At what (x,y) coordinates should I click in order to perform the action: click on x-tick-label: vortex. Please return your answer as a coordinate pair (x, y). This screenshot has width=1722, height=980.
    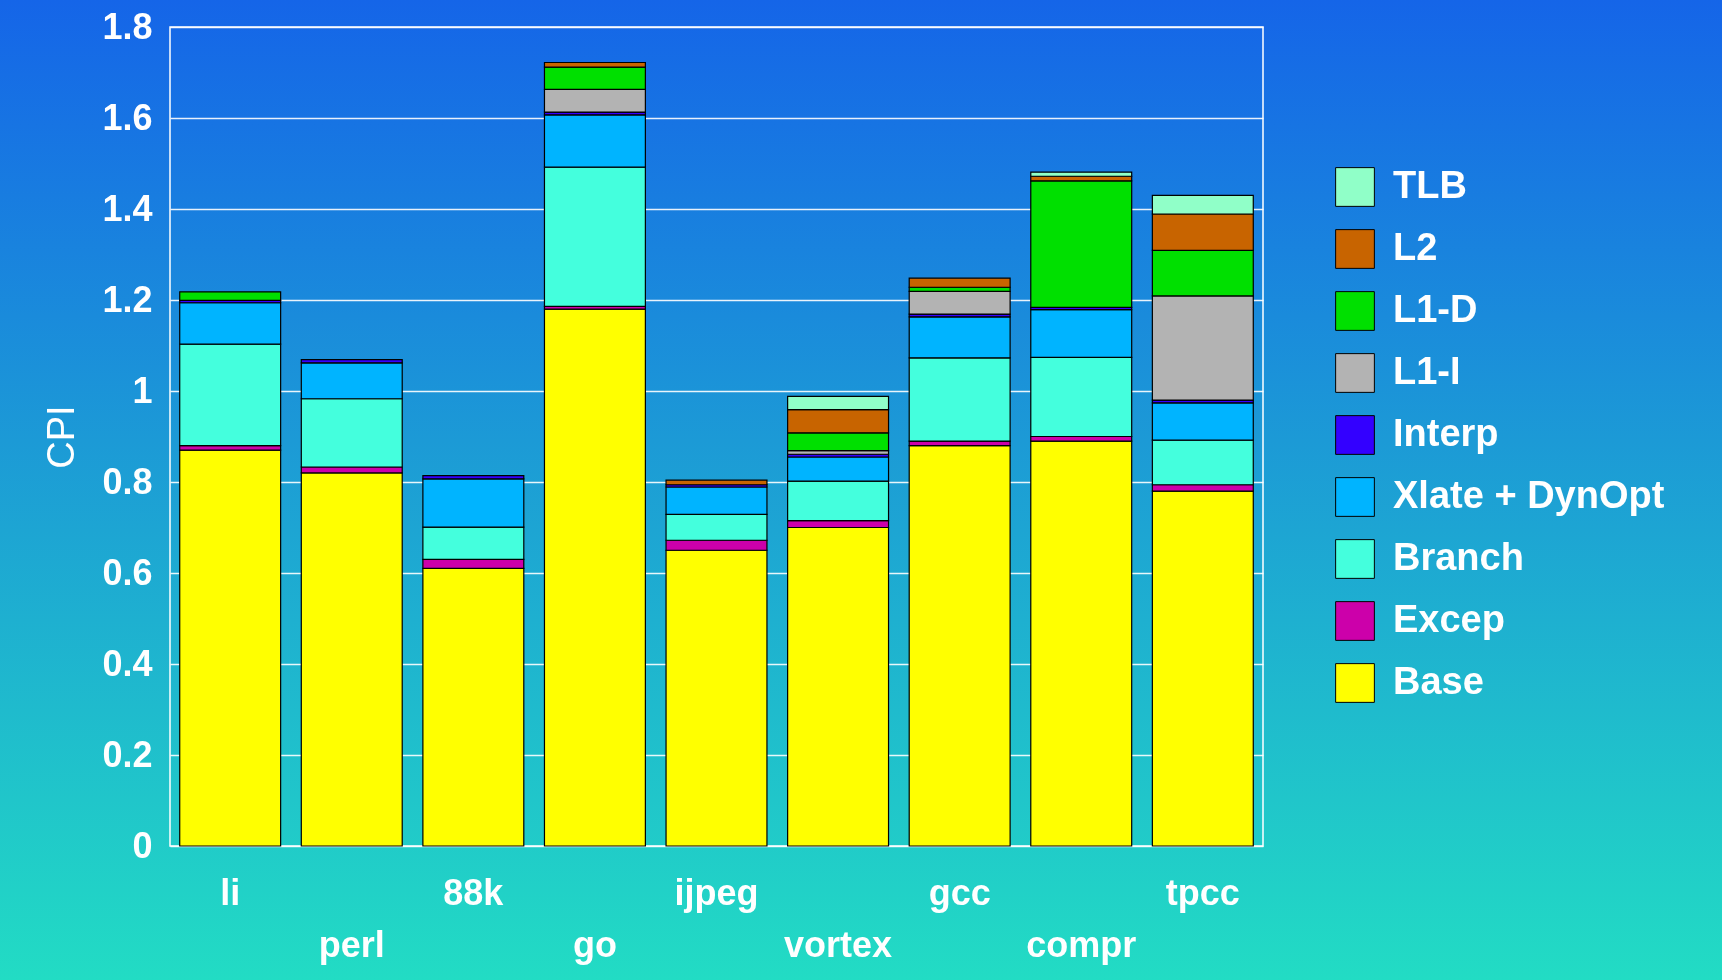
    Looking at the image, I should click on (838, 944).